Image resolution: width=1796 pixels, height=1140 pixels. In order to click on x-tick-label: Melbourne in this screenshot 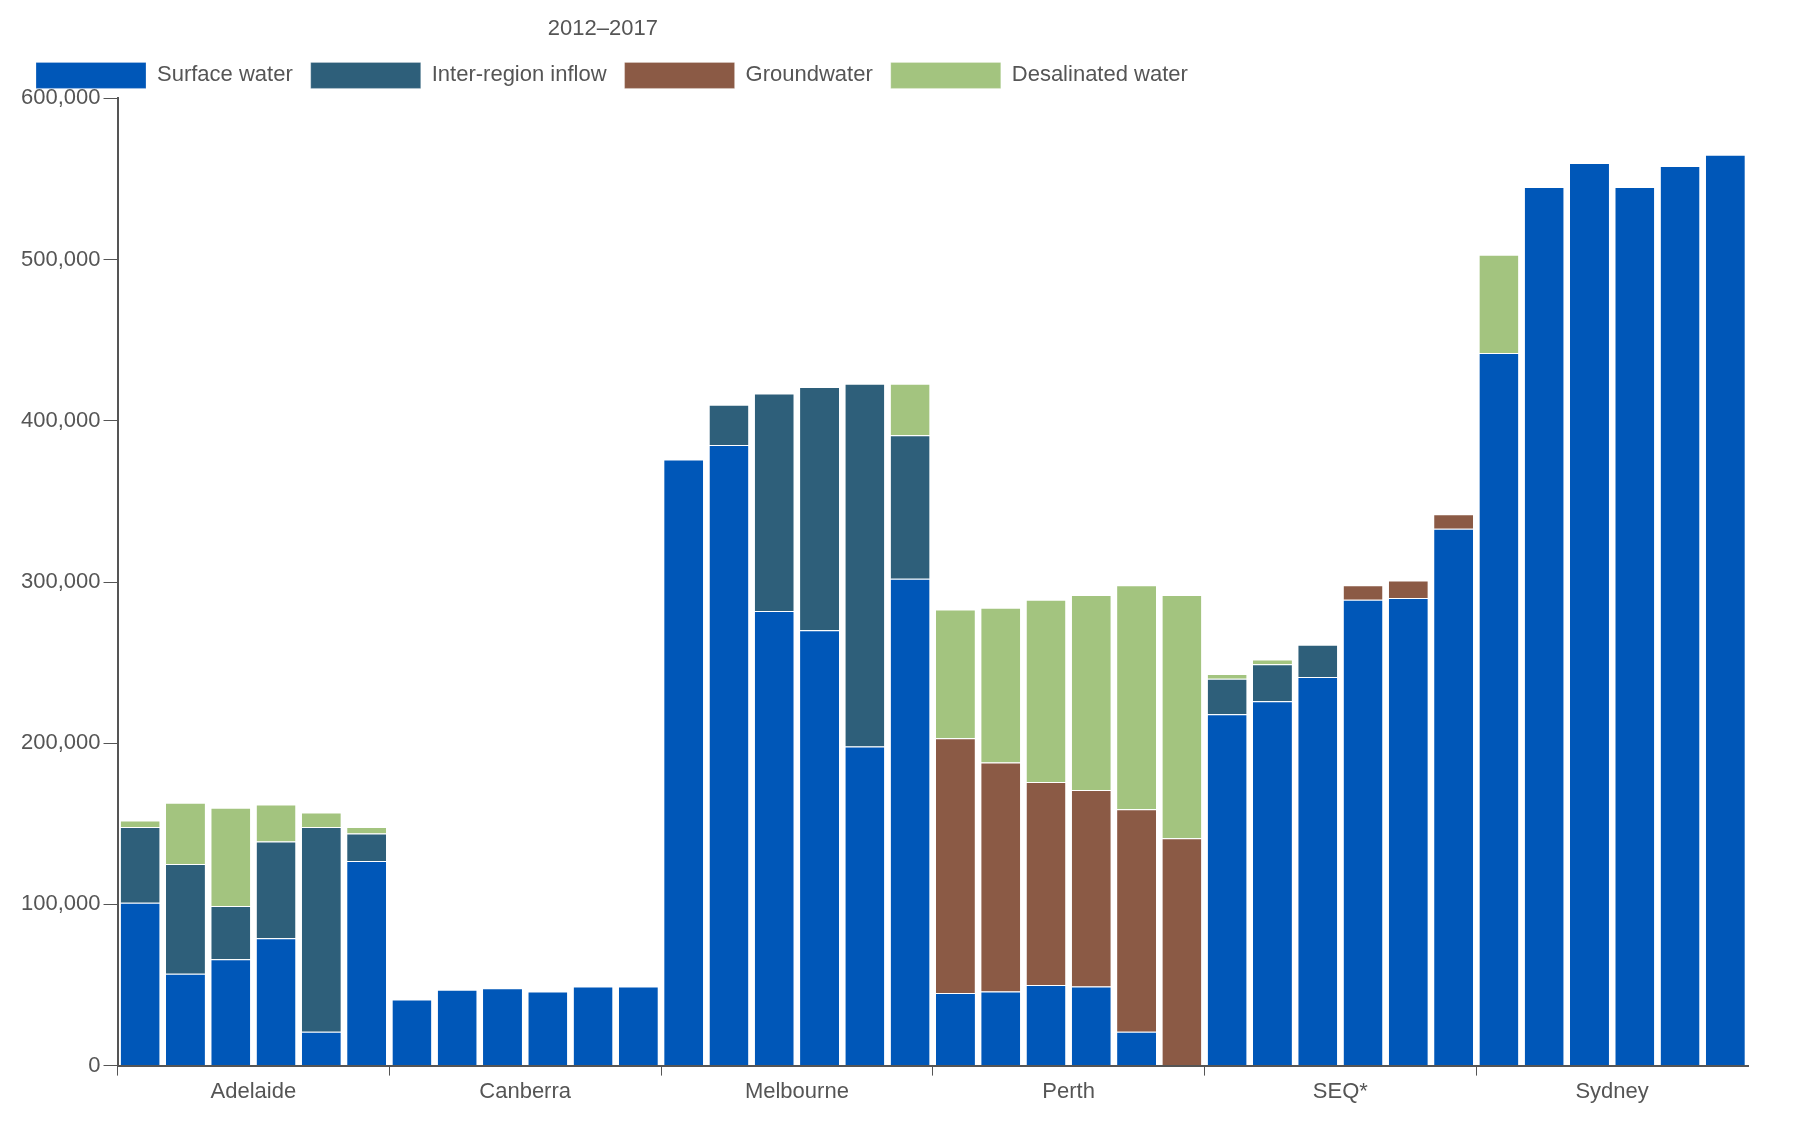, I will do `click(796, 1090)`.